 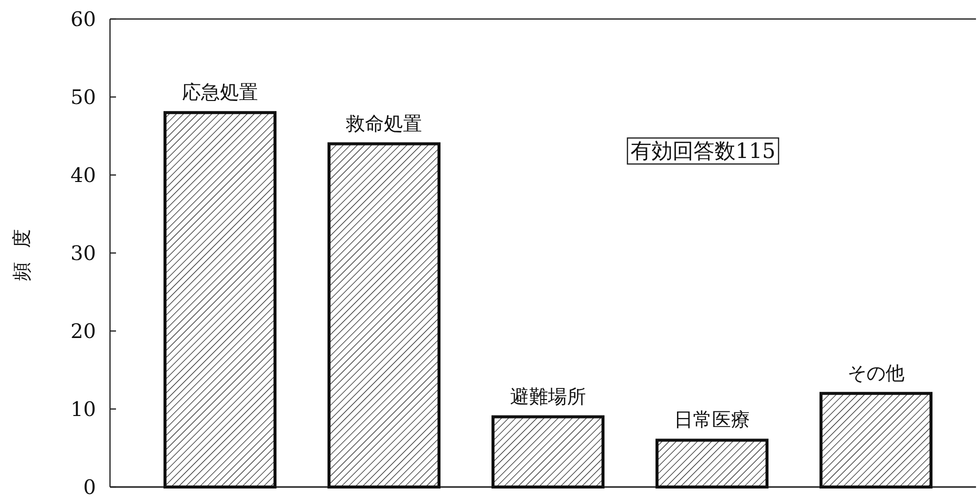 I want to click on annotation: 有効回答数115, so click(x=703, y=151).